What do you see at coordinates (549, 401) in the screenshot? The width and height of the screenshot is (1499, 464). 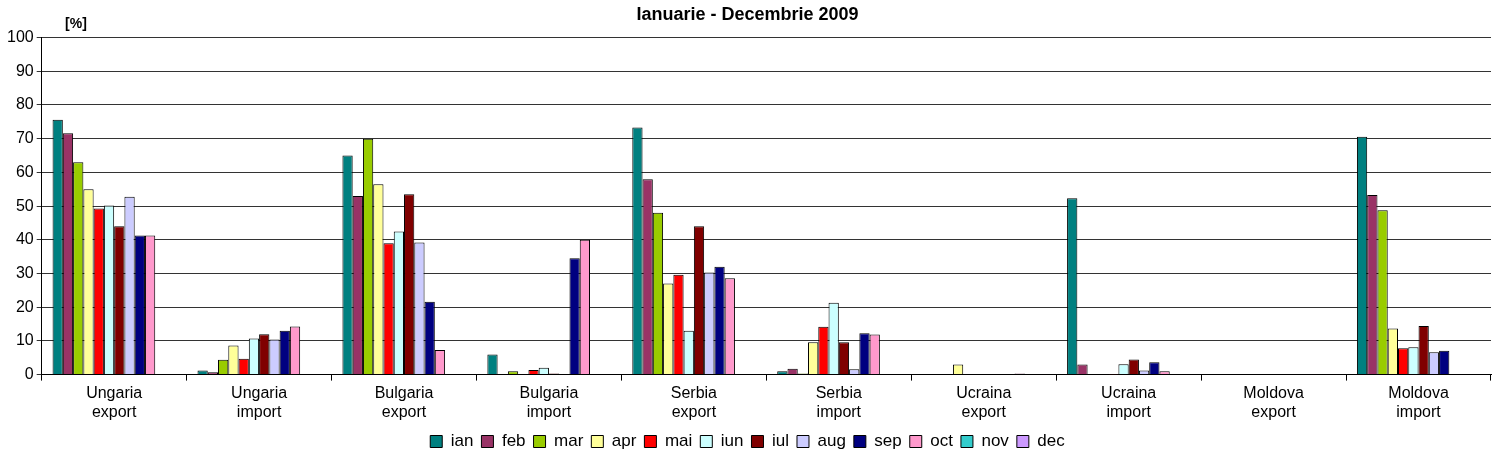 I see `x-tick-label: Bulgaria import` at bounding box center [549, 401].